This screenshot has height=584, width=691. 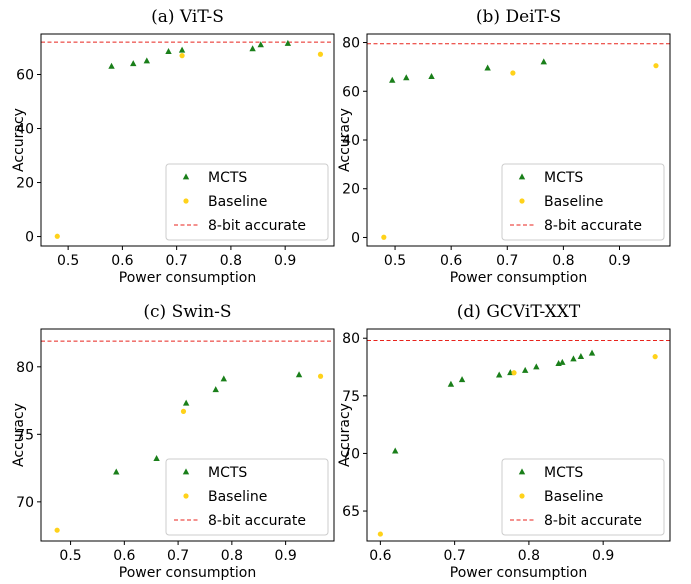 What do you see at coordinates (351, 512) in the screenshot?
I see `y-tick-label: 65` at bounding box center [351, 512].